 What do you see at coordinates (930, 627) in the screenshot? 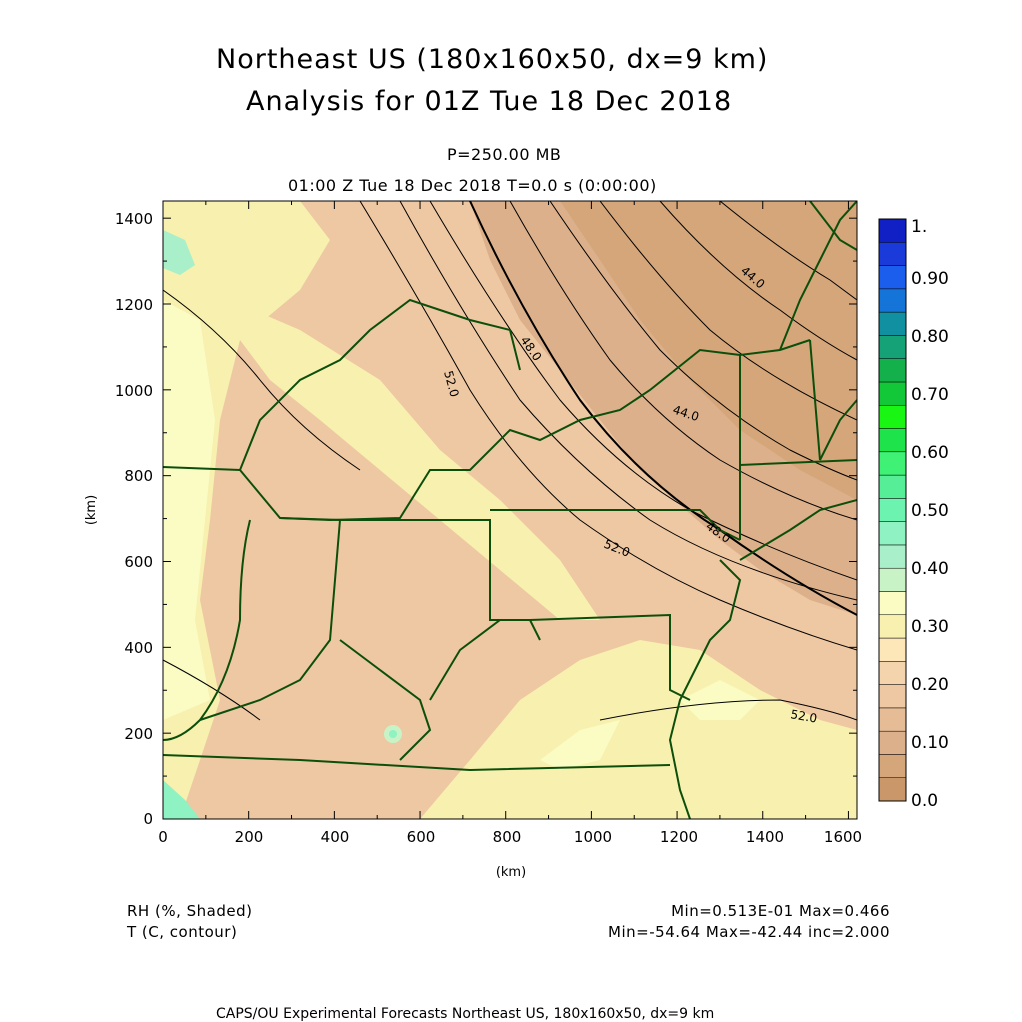
I see `colorbar-label: 0.30` at bounding box center [930, 627].